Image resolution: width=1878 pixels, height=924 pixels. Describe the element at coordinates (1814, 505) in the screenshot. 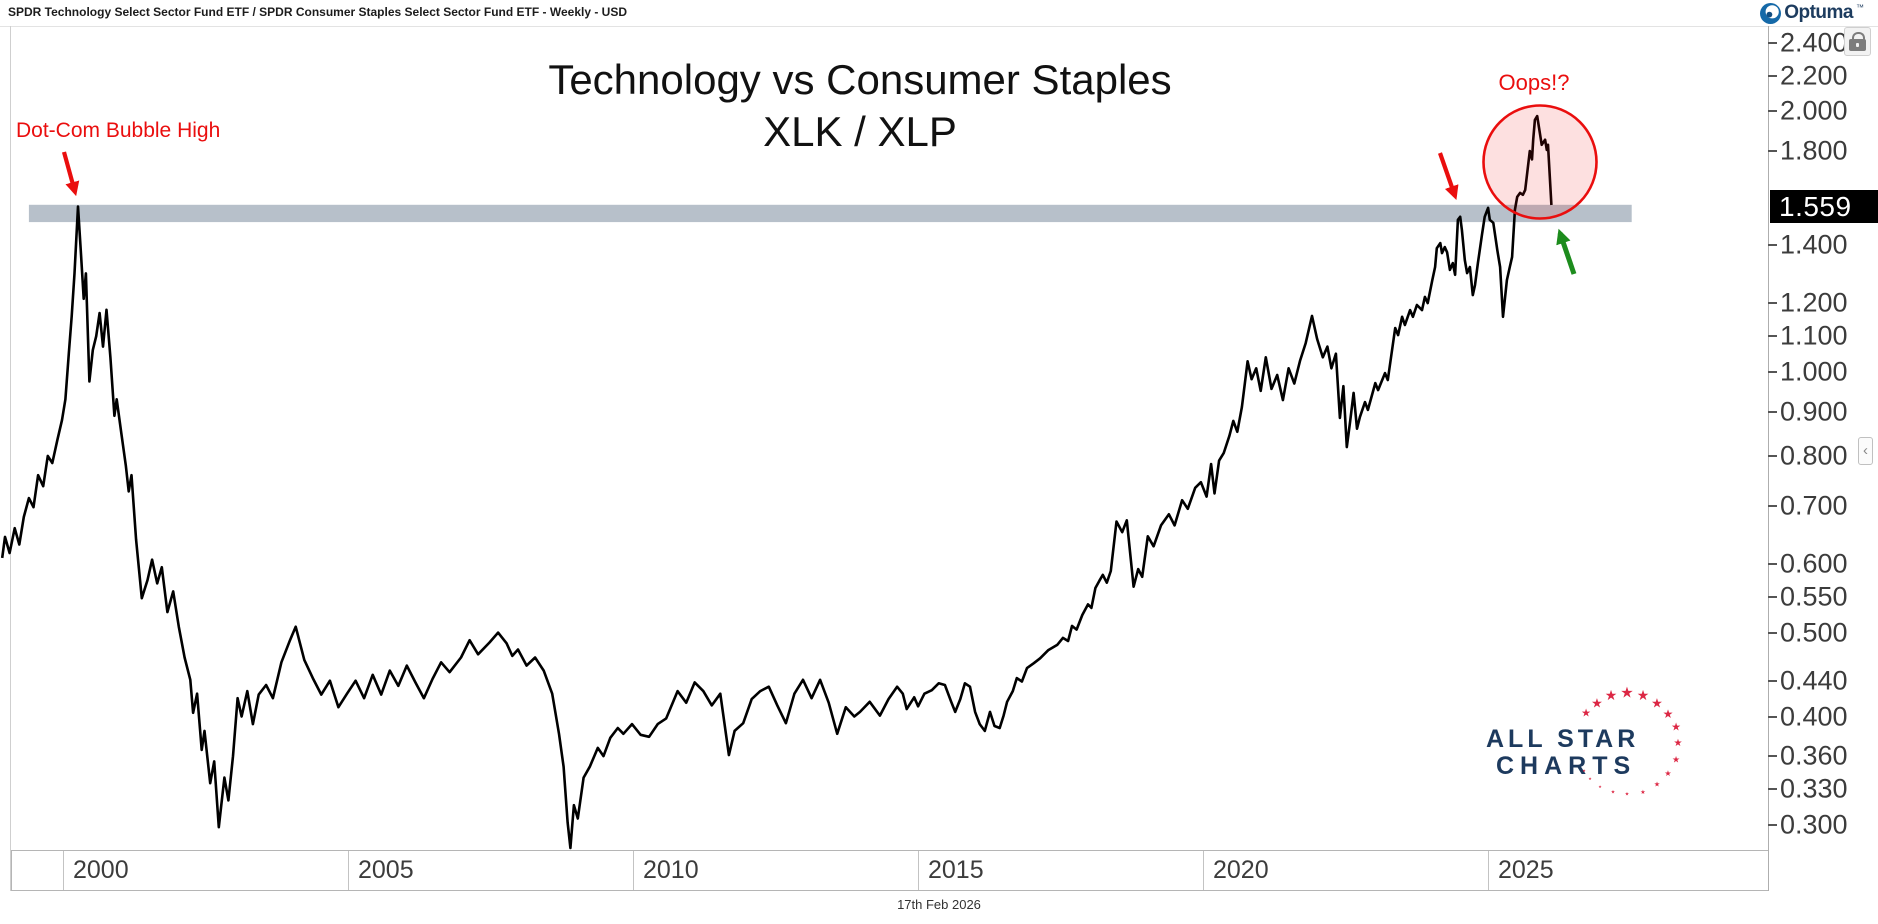

I see `y-tick-label: 0.700` at that location.